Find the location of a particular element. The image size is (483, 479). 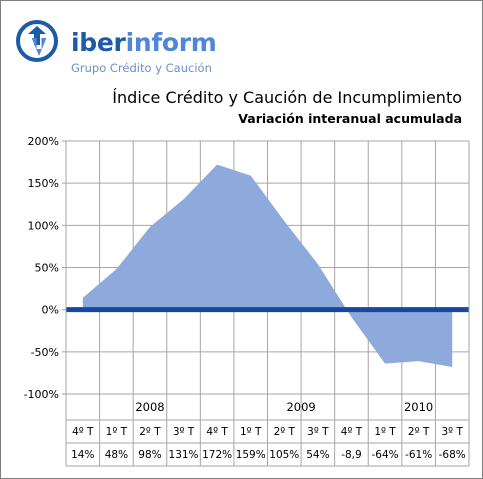

value-label: -61% is located at coordinates (418, 455).